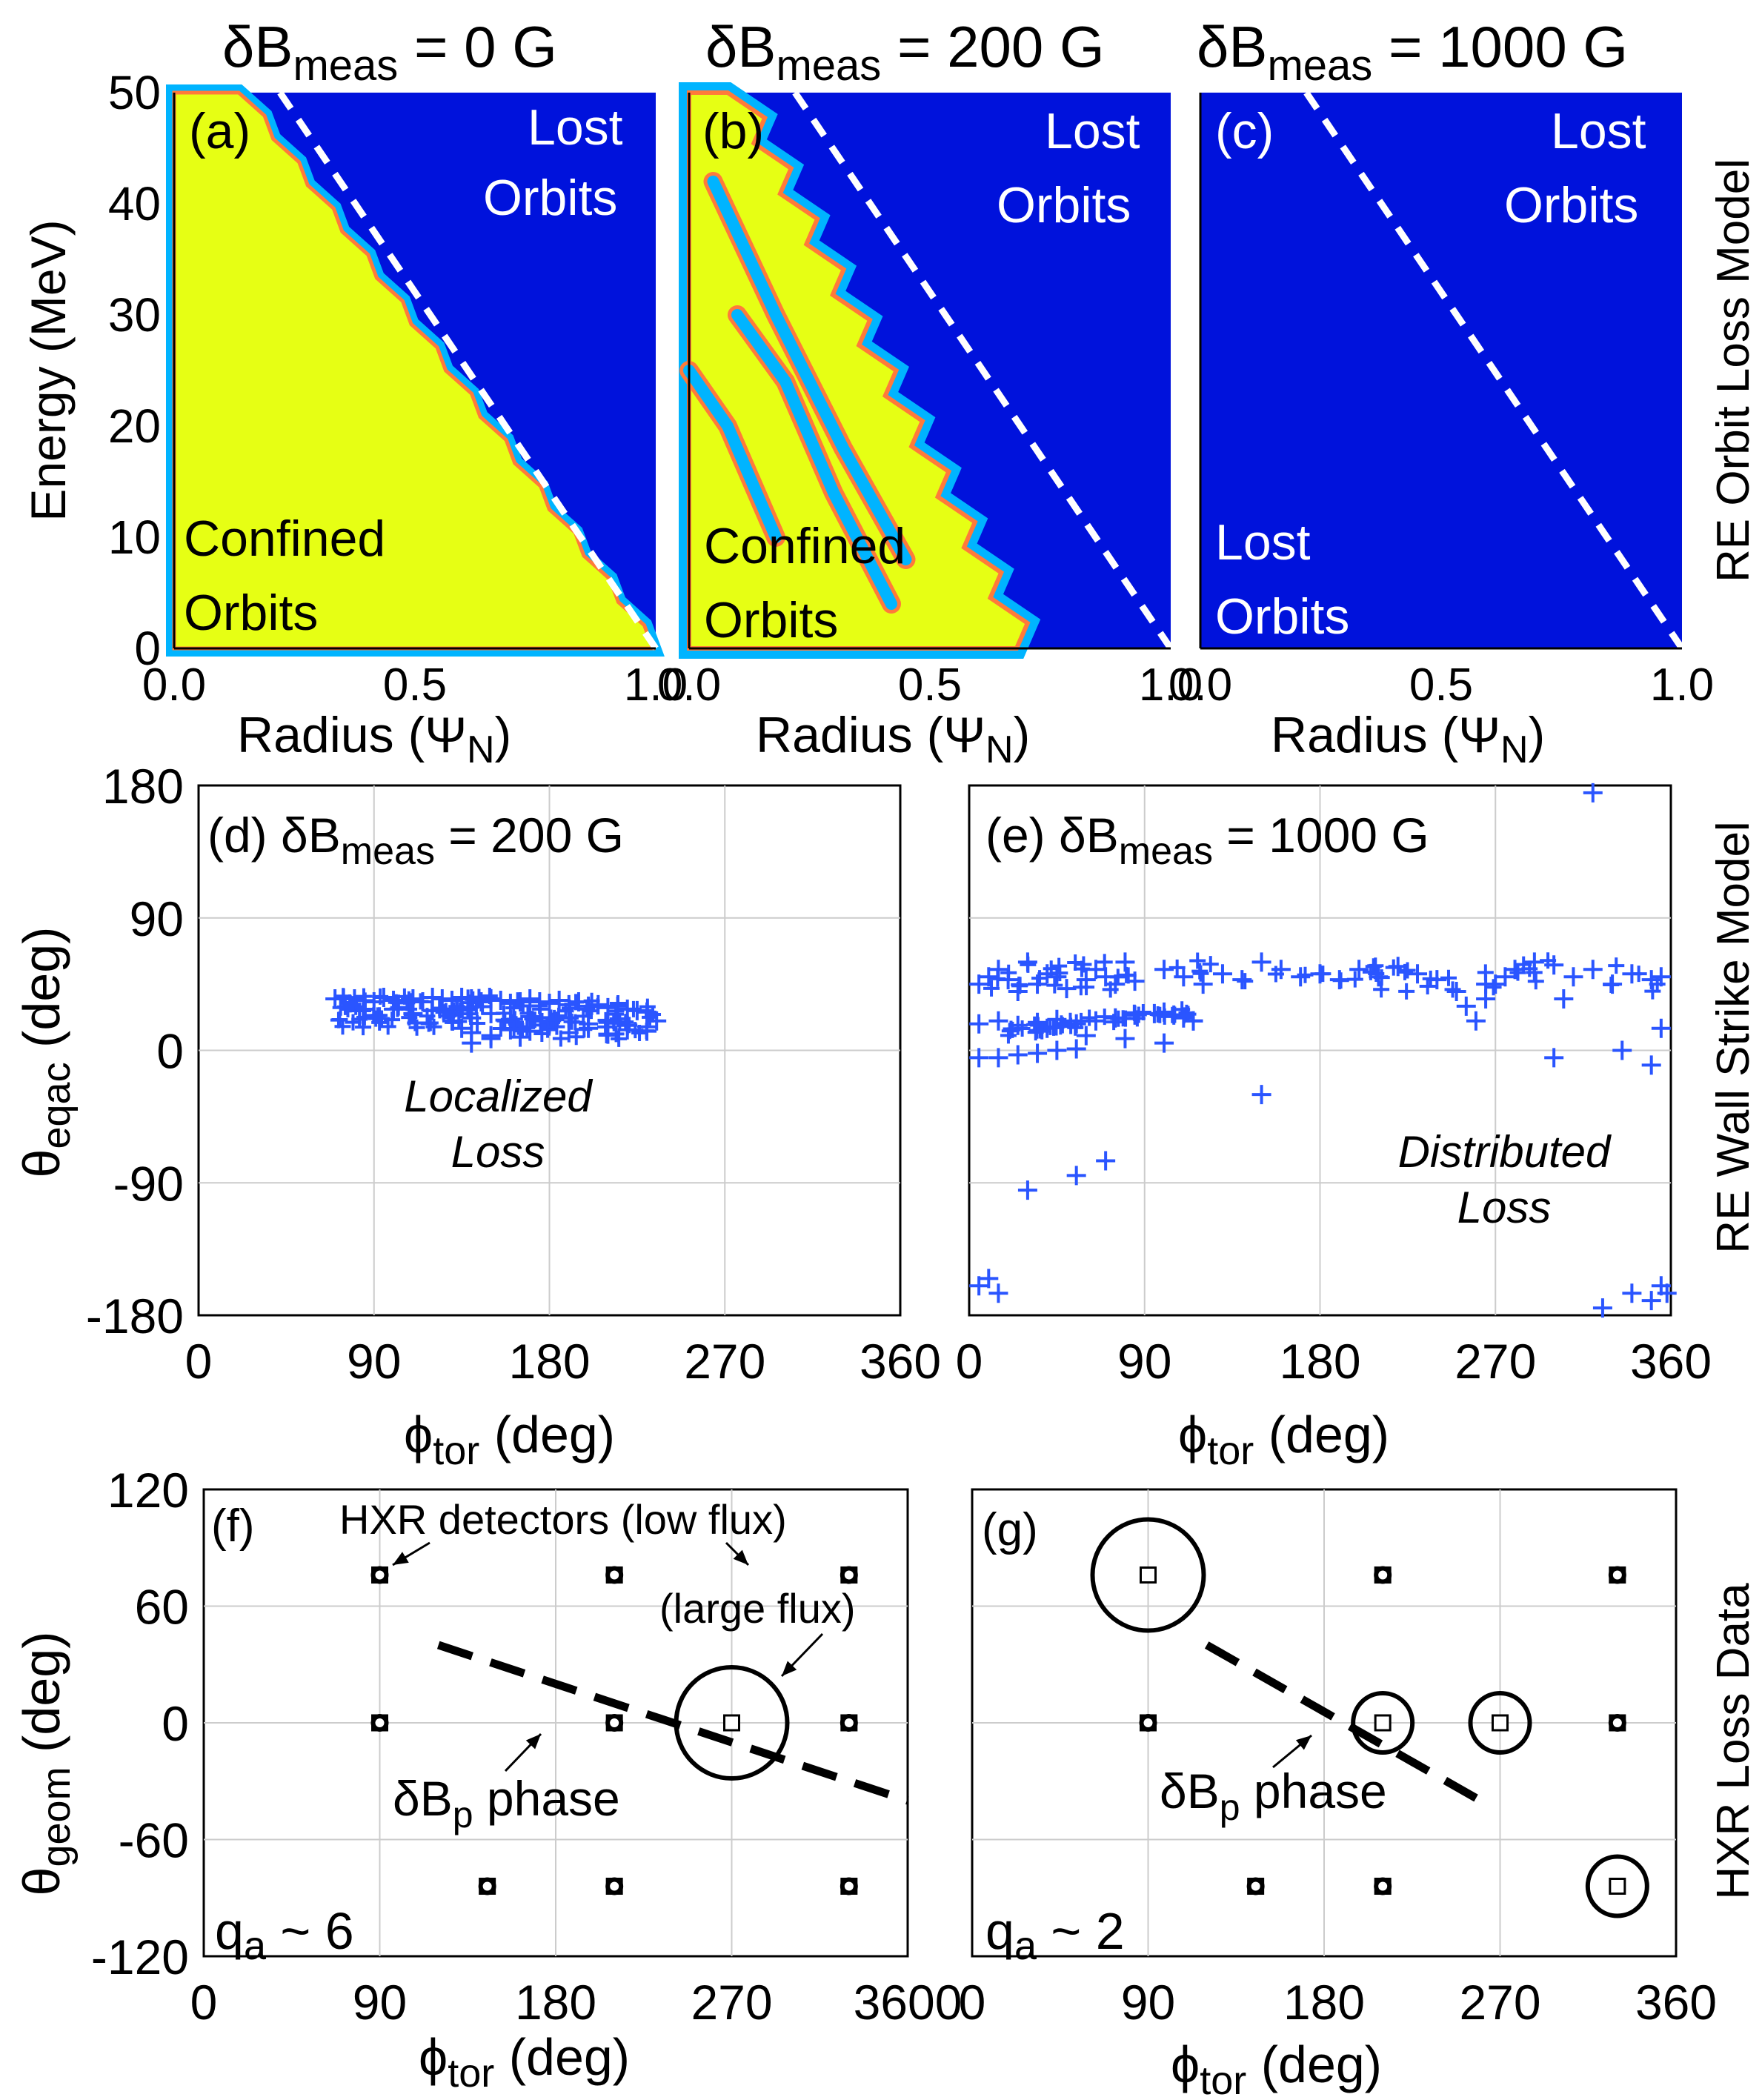 This screenshot has height=2100, width=1762. I want to click on y-tick-label: 40, so click(135, 203).